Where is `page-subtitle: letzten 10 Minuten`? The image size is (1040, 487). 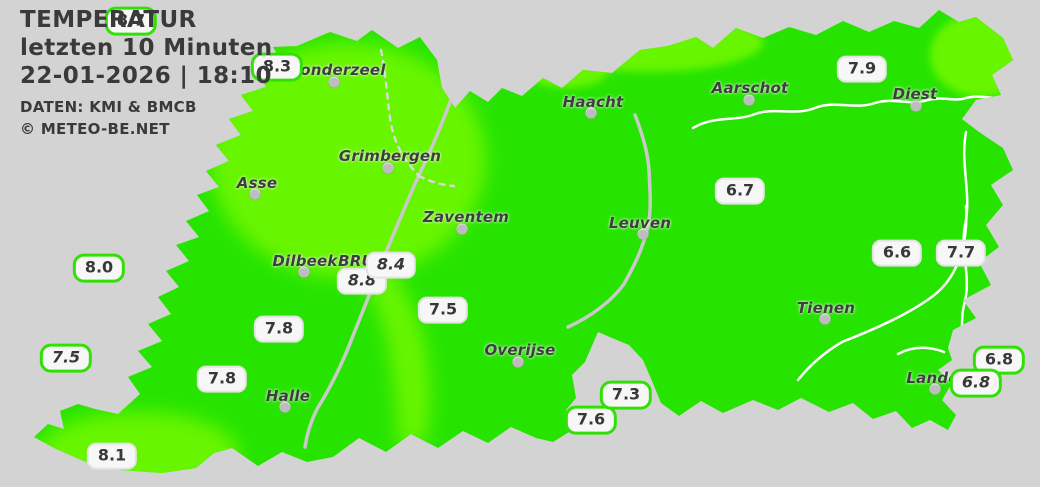
page-subtitle: letzten 10 Minuten is located at coordinates (146, 48).